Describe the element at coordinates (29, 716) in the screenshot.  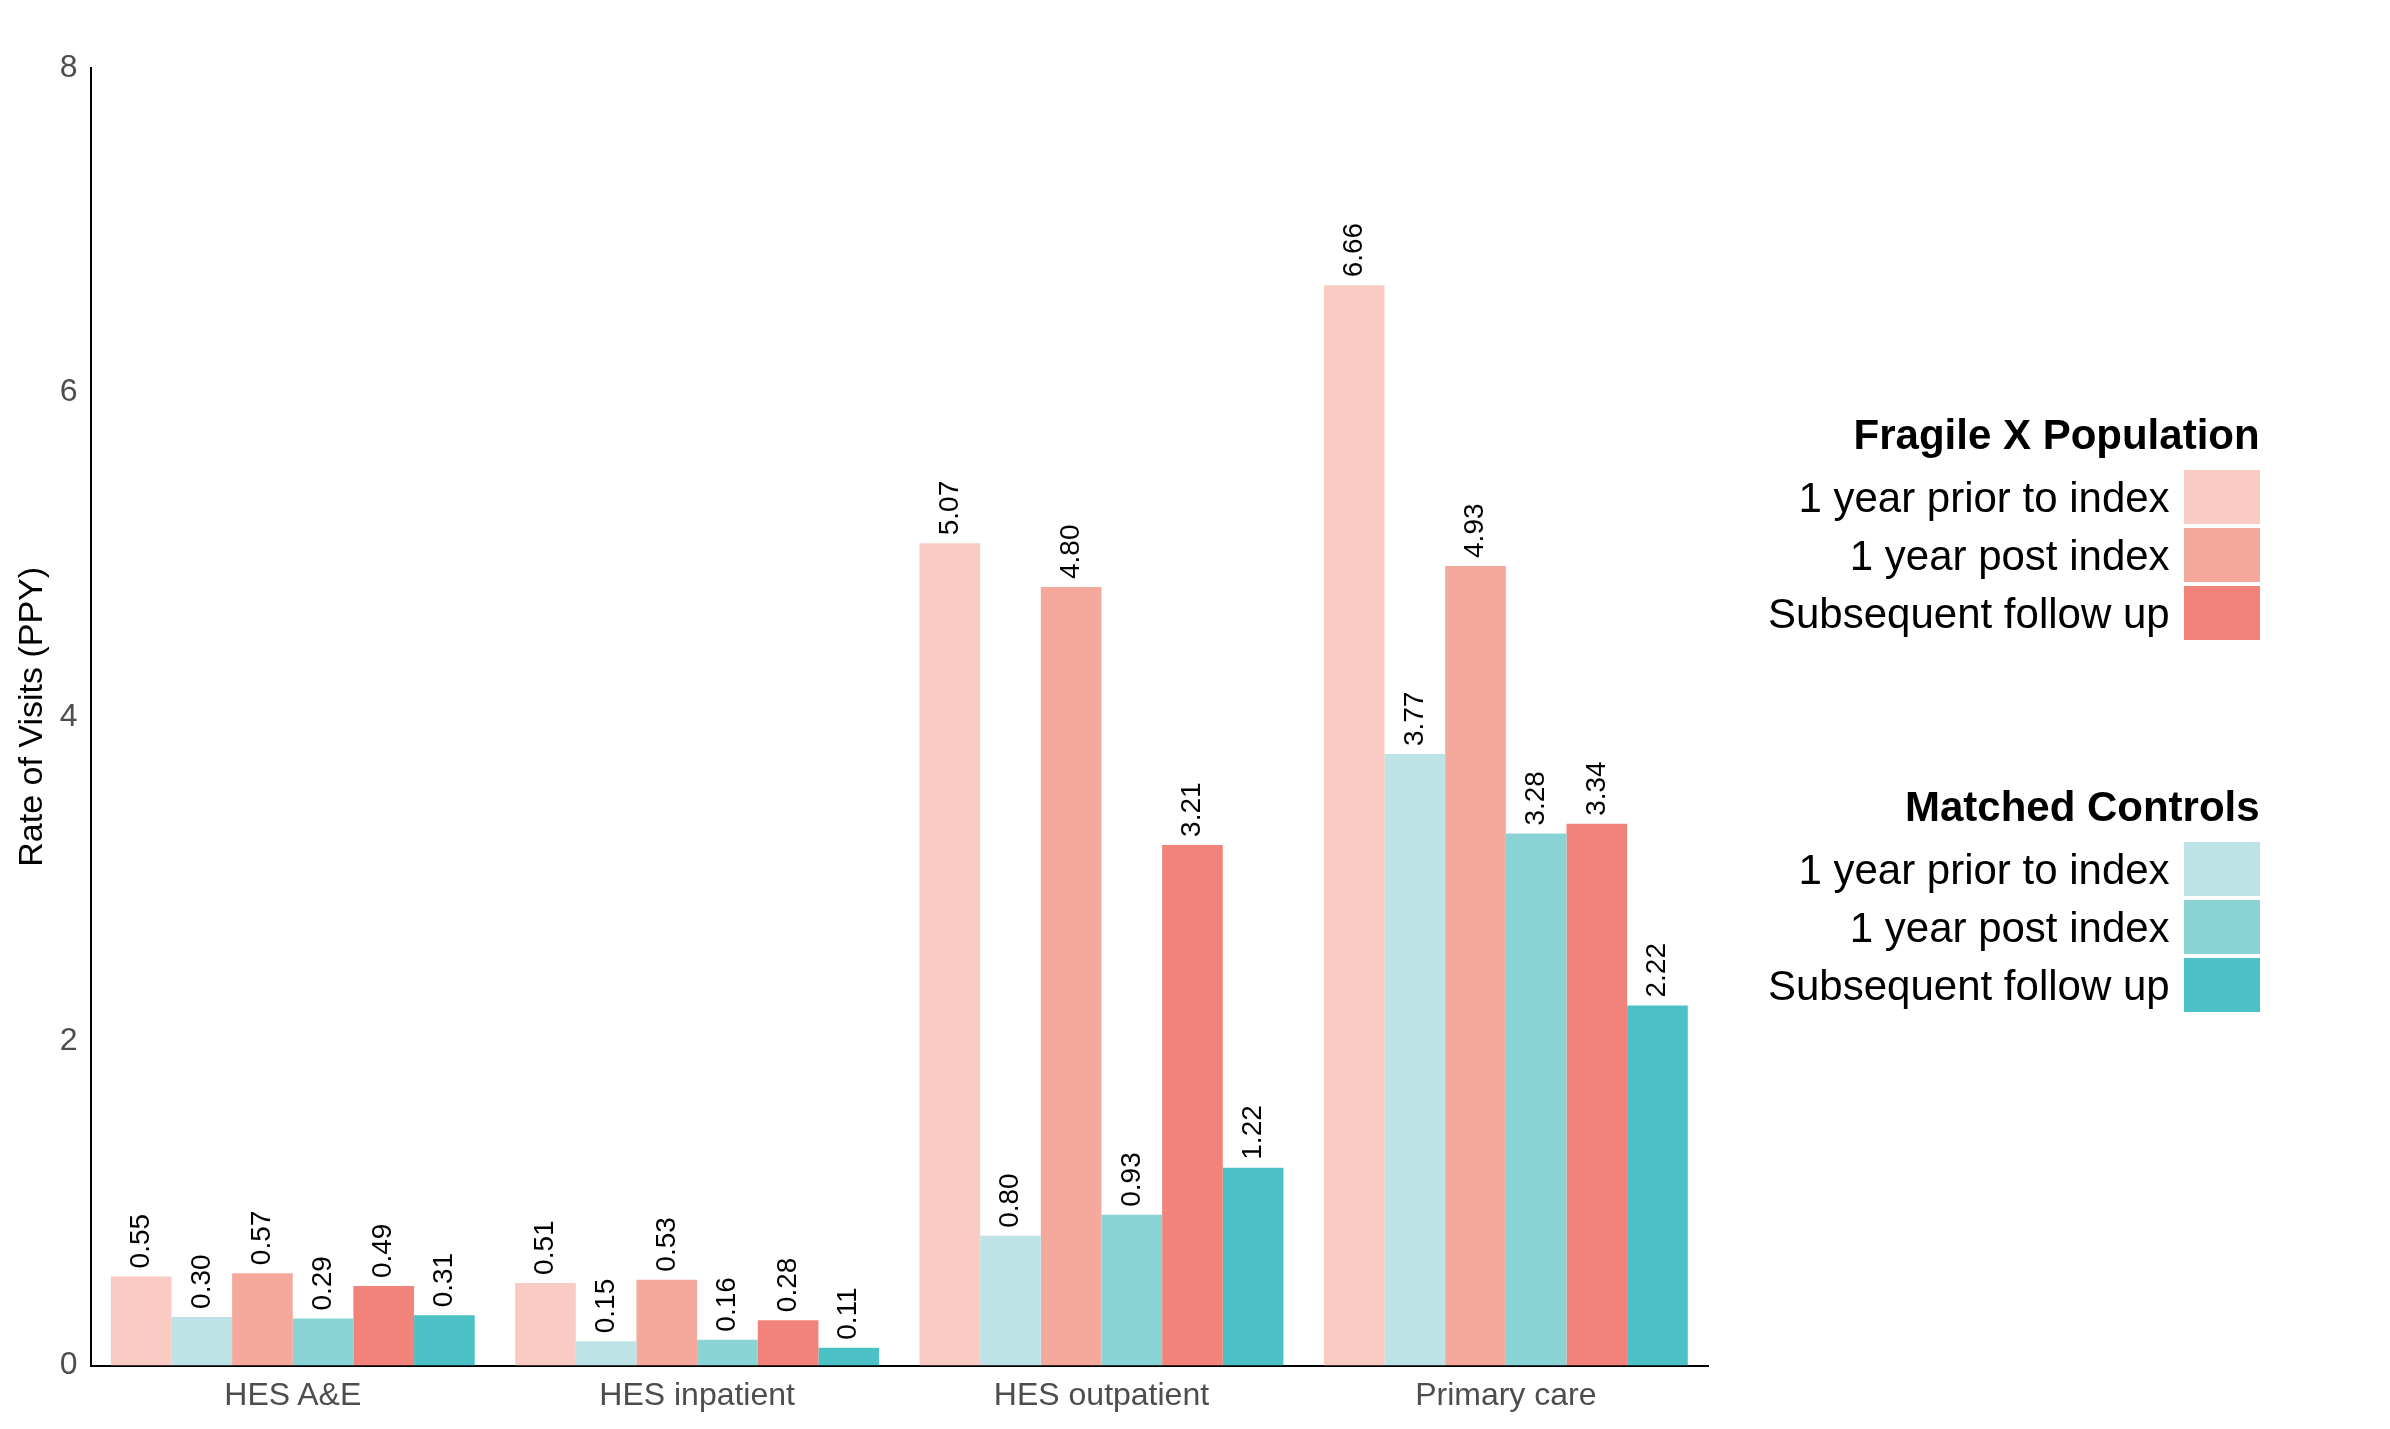
I see `y-axis-title: Rate of Visits (PPY)` at that location.